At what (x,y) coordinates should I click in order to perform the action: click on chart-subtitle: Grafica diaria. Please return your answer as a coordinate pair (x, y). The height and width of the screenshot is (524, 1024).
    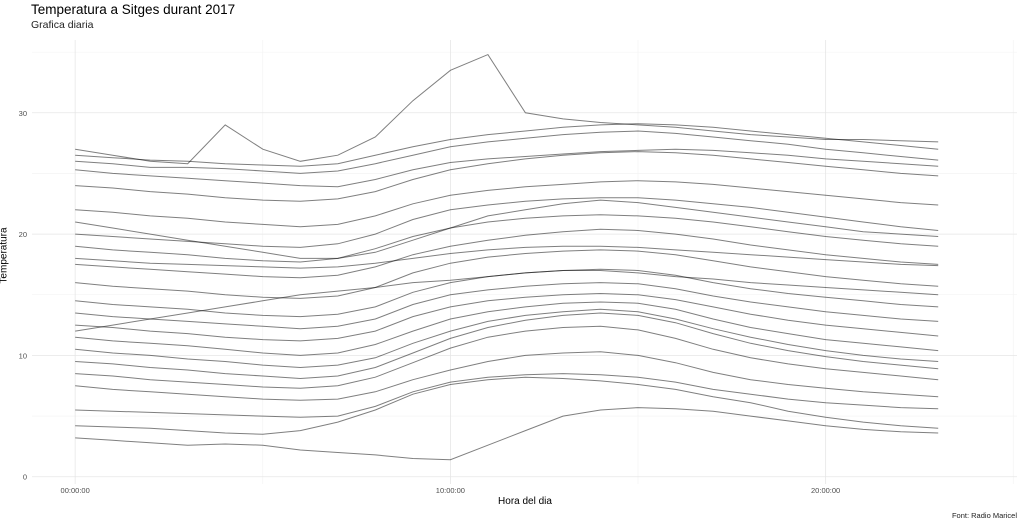
    Looking at the image, I should click on (62, 25).